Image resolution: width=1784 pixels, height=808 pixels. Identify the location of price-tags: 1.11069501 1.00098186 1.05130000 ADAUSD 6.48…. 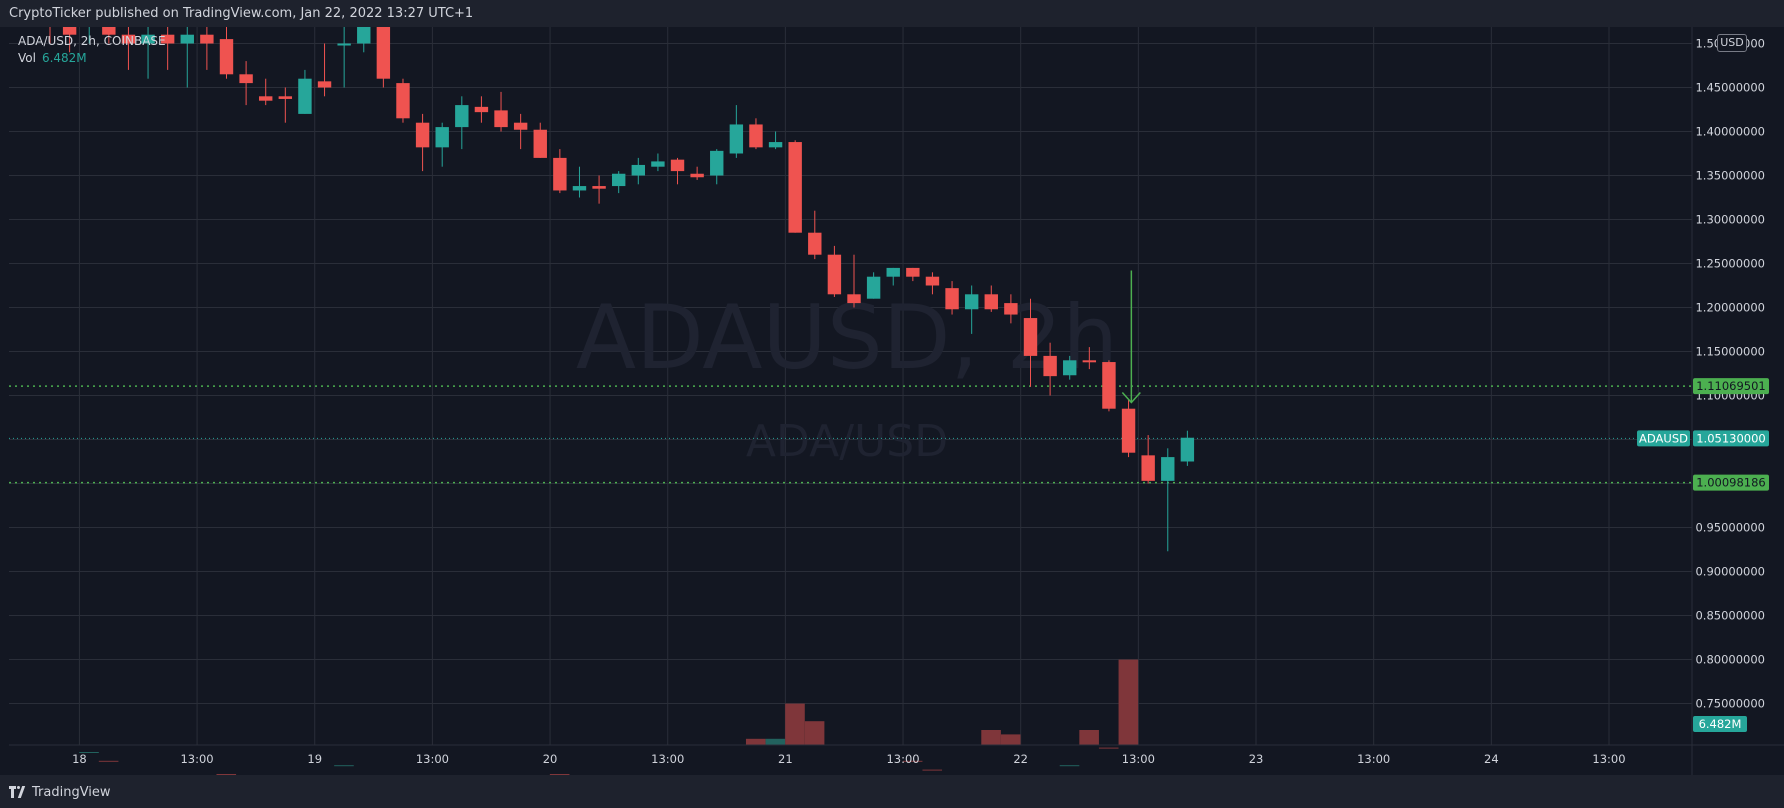
(1703, 555).